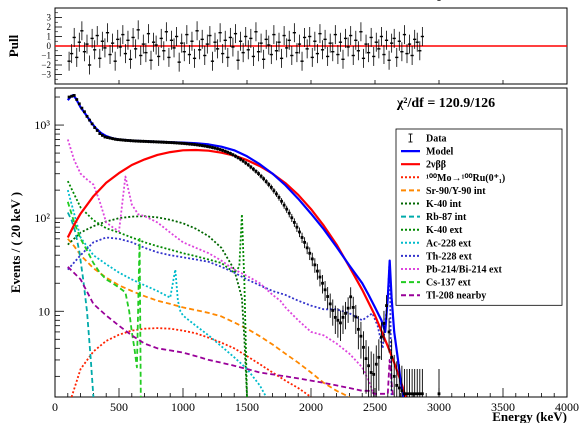 This screenshot has width=580, height=428. Describe the element at coordinates (448, 283) in the screenshot. I see `legend-entry-label: Cs-137 ext` at that location.